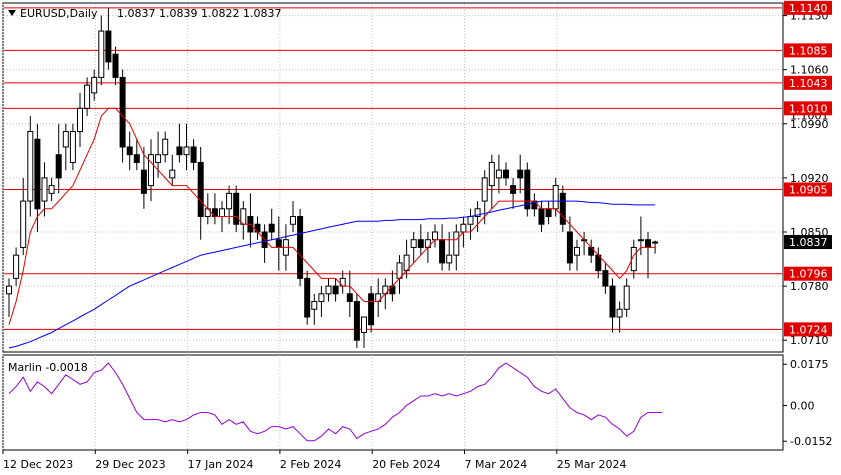 The height and width of the screenshot is (475, 841). What do you see at coordinates (38, 464) in the screenshot?
I see `time-tick-label: 12 Dec 2023` at bounding box center [38, 464].